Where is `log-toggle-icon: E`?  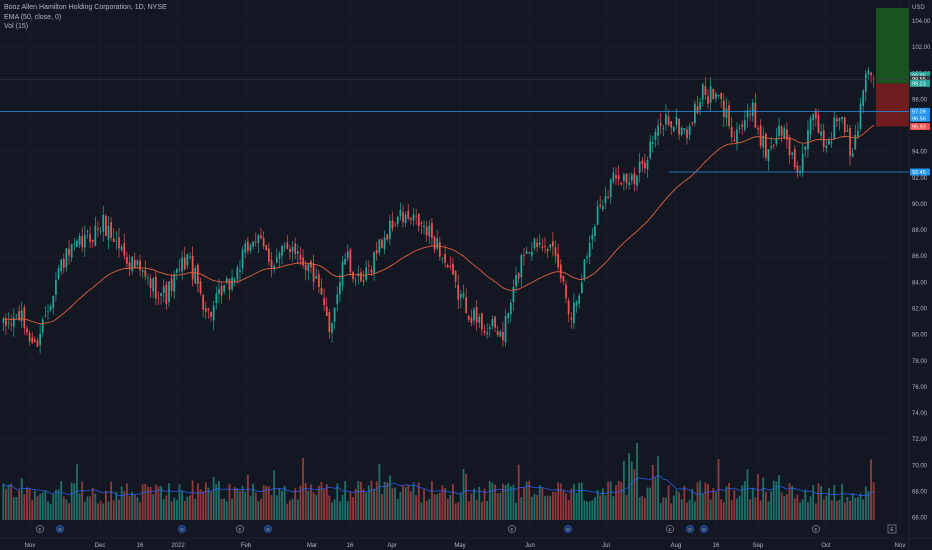 log-toggle-icon: E is located at coordinates (892, 529).